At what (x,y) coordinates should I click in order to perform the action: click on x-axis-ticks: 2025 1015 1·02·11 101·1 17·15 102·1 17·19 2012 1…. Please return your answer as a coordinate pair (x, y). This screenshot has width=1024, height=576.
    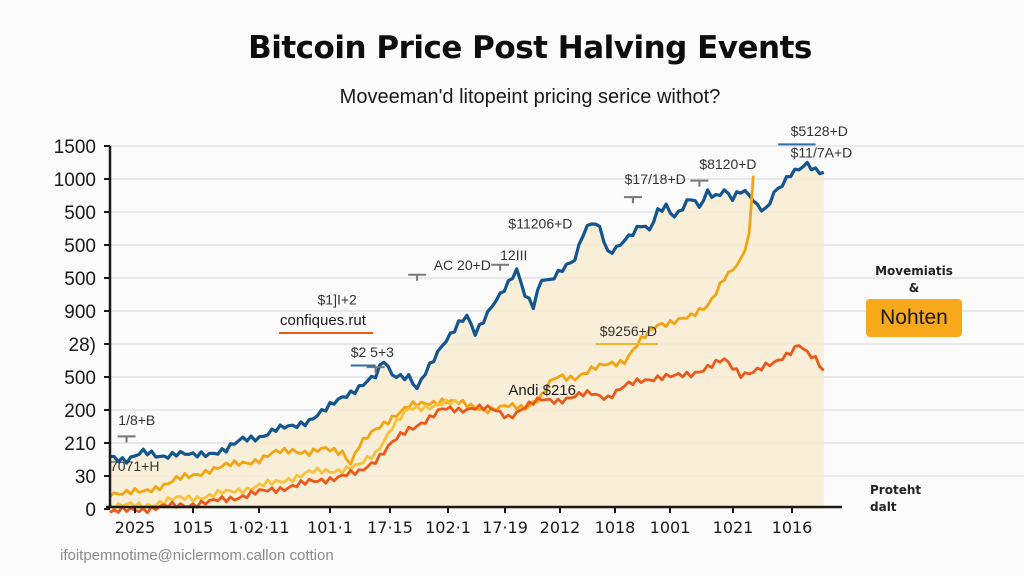
    Looking at the image, I should click on (464, 522).